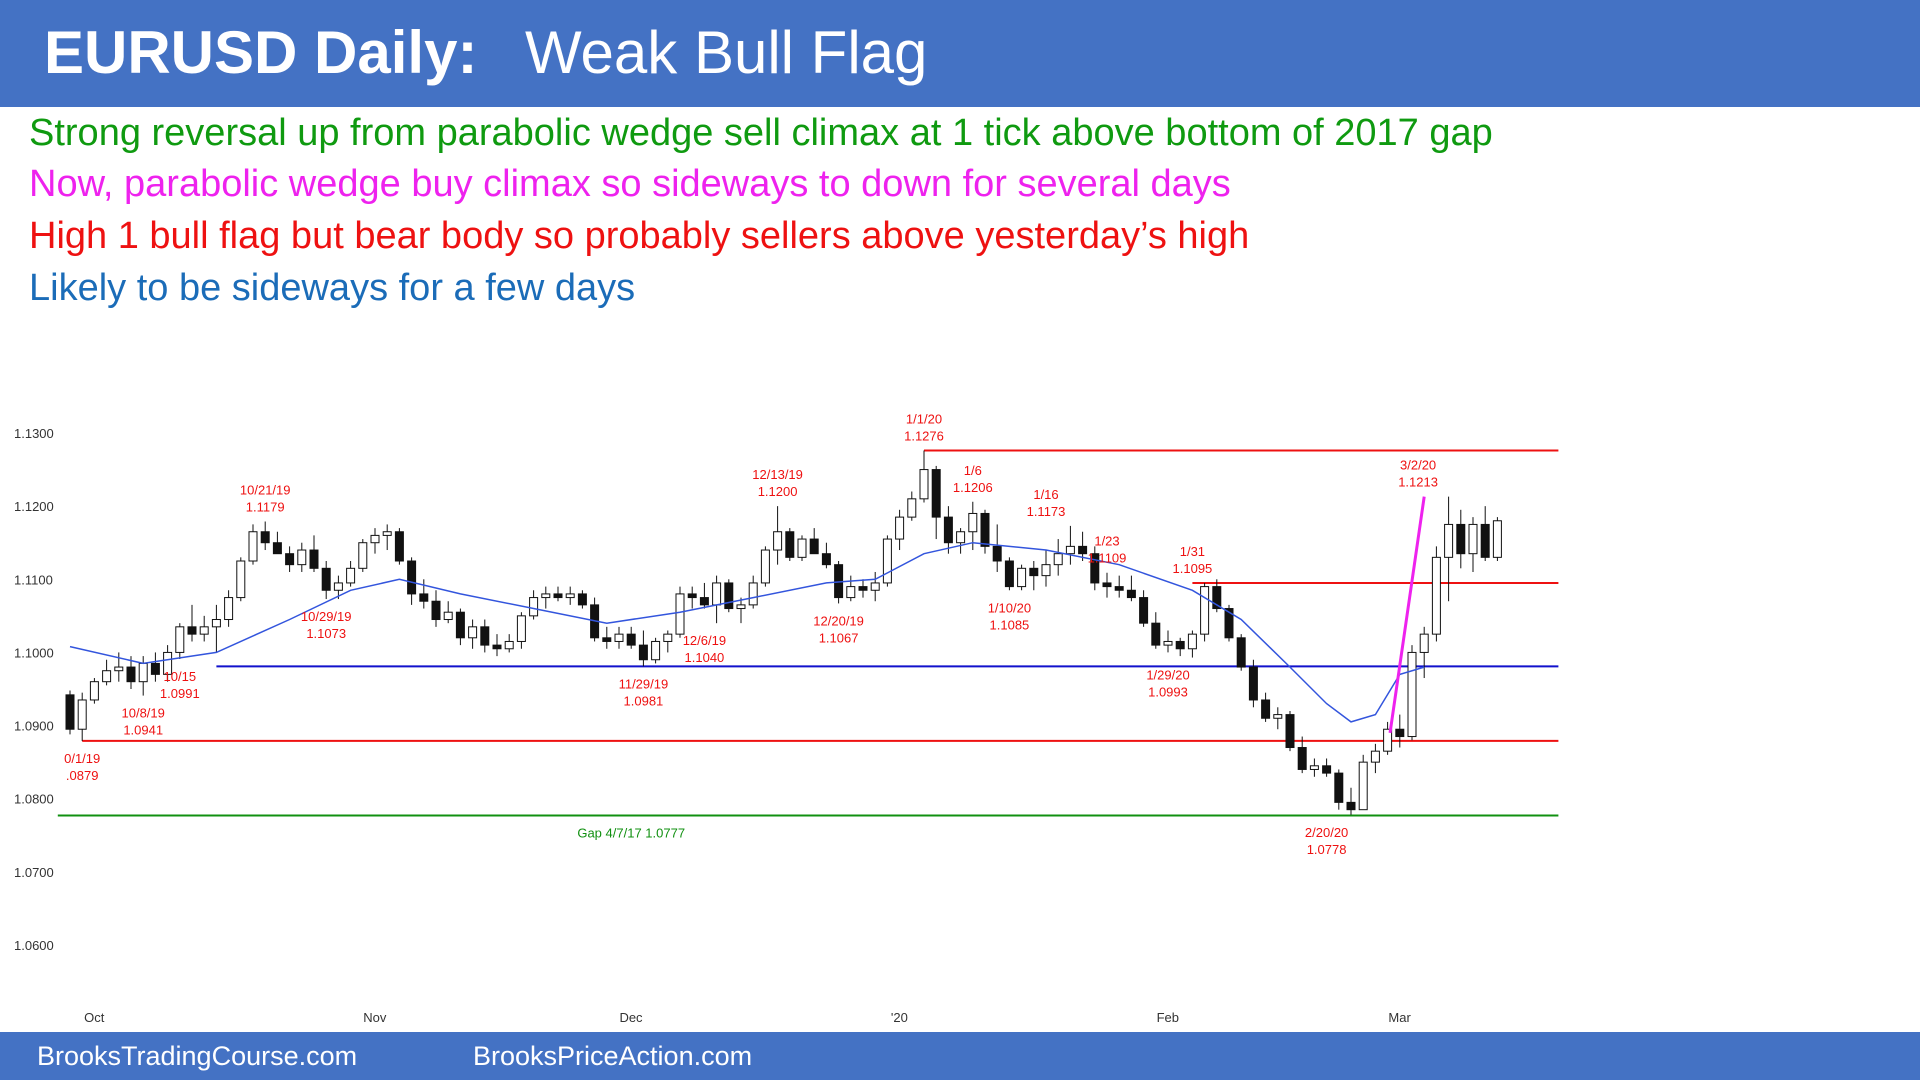 The image size is (1920, 1080). I want to click on annotation-label: 3/2/20, so click(1418, 465).